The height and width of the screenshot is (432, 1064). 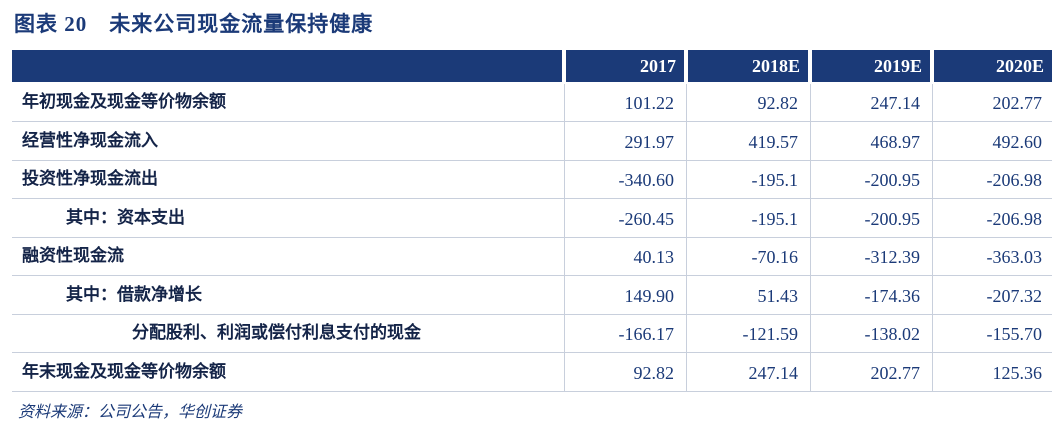 I want to click on row-label: 分配股利、利润或偿付利息支付的现金, so click(x=276, y=333).